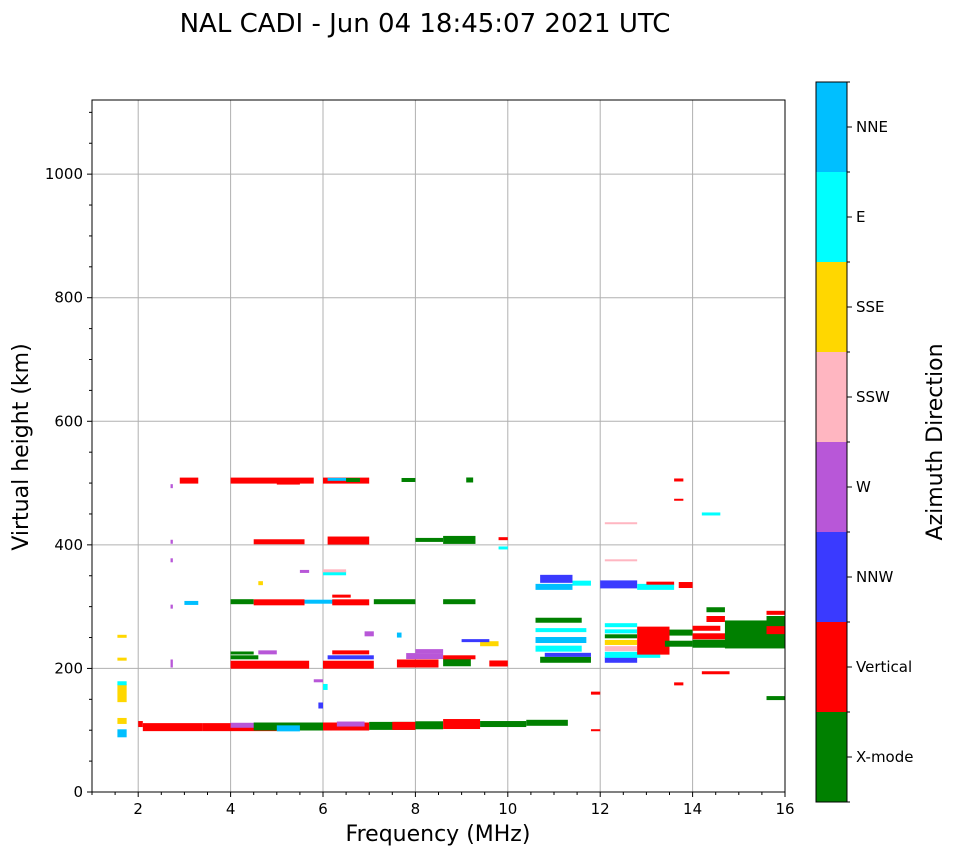  What do you see at coordinates (416, 809) in the screenshot?
I see `x-tick-label: 8` at bounding box center [416, 809].